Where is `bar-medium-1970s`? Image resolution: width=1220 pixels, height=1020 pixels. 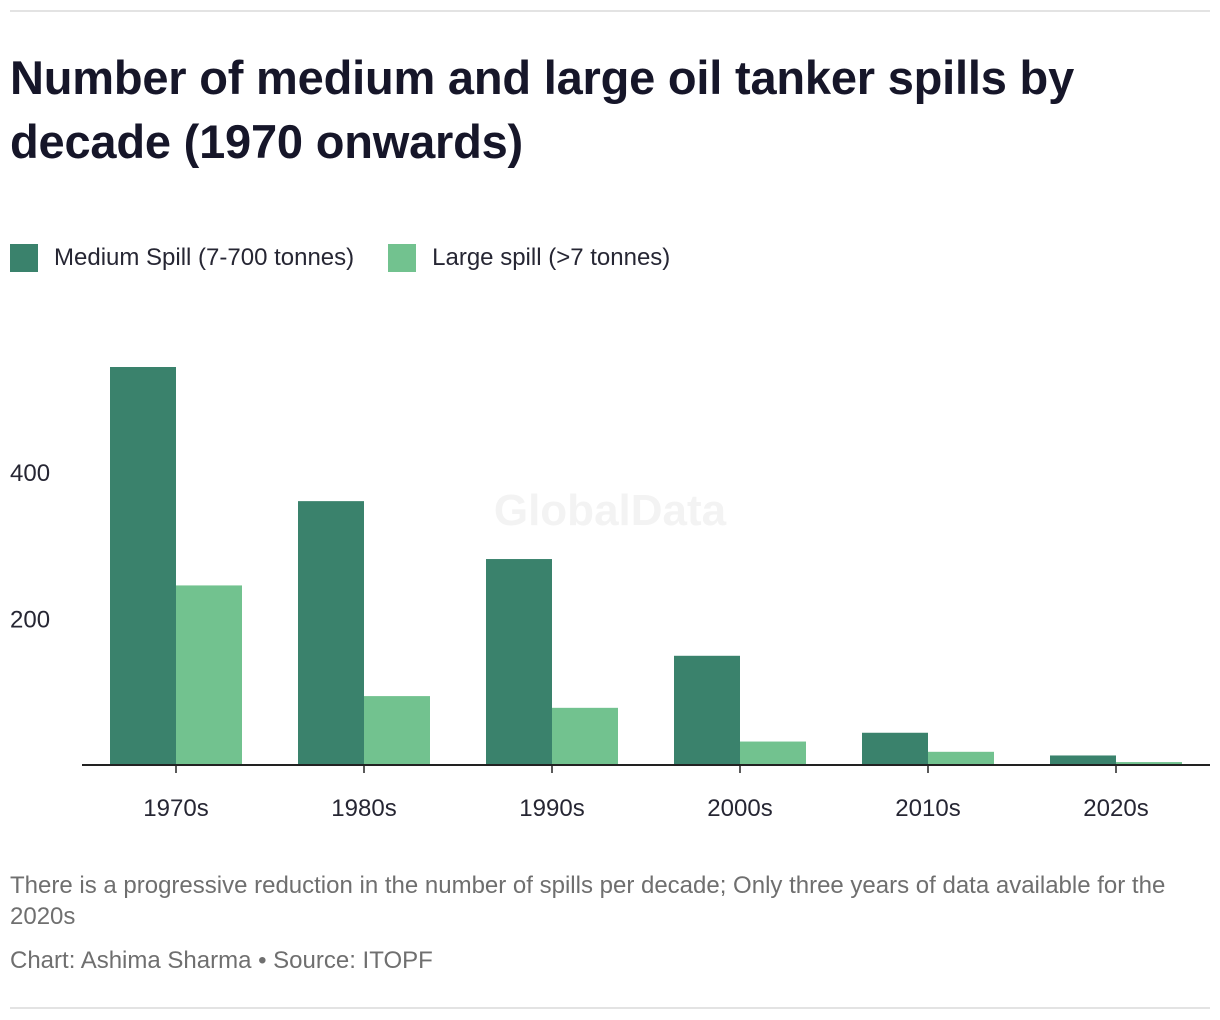
bar-medium-1970s is located at coordinates (143, 566).